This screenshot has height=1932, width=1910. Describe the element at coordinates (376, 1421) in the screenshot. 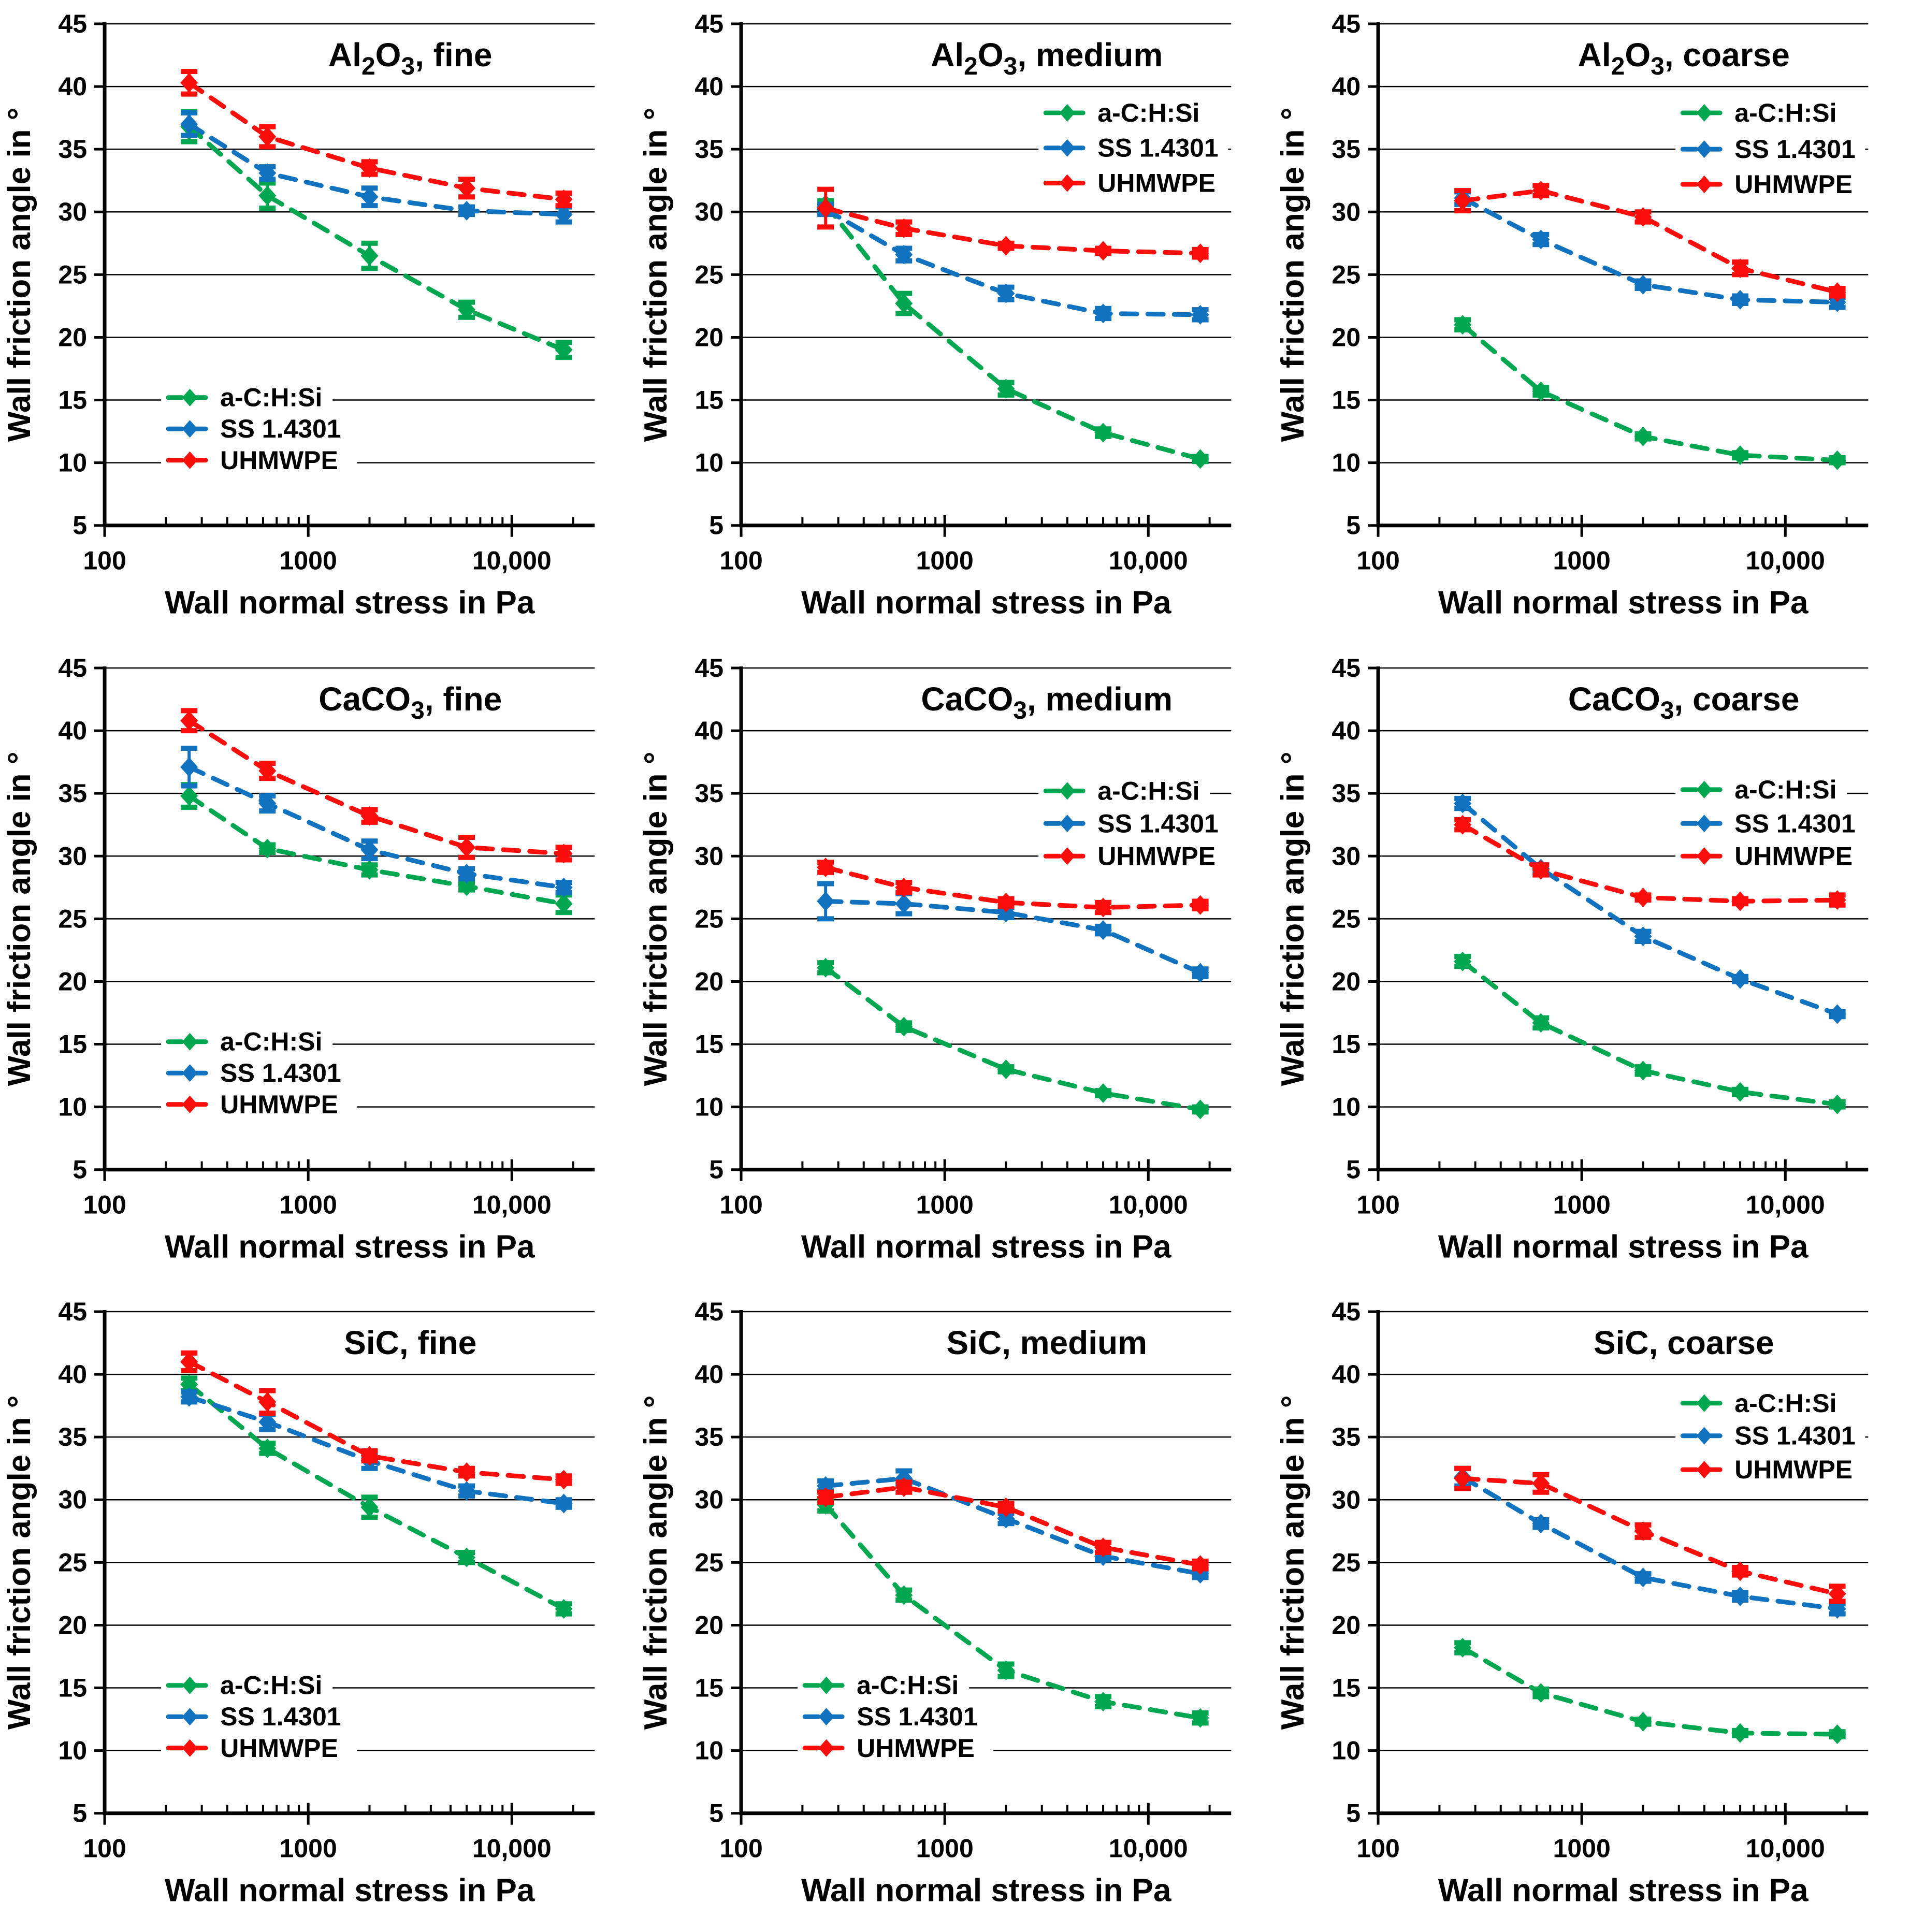

I see `series-line` at that location.